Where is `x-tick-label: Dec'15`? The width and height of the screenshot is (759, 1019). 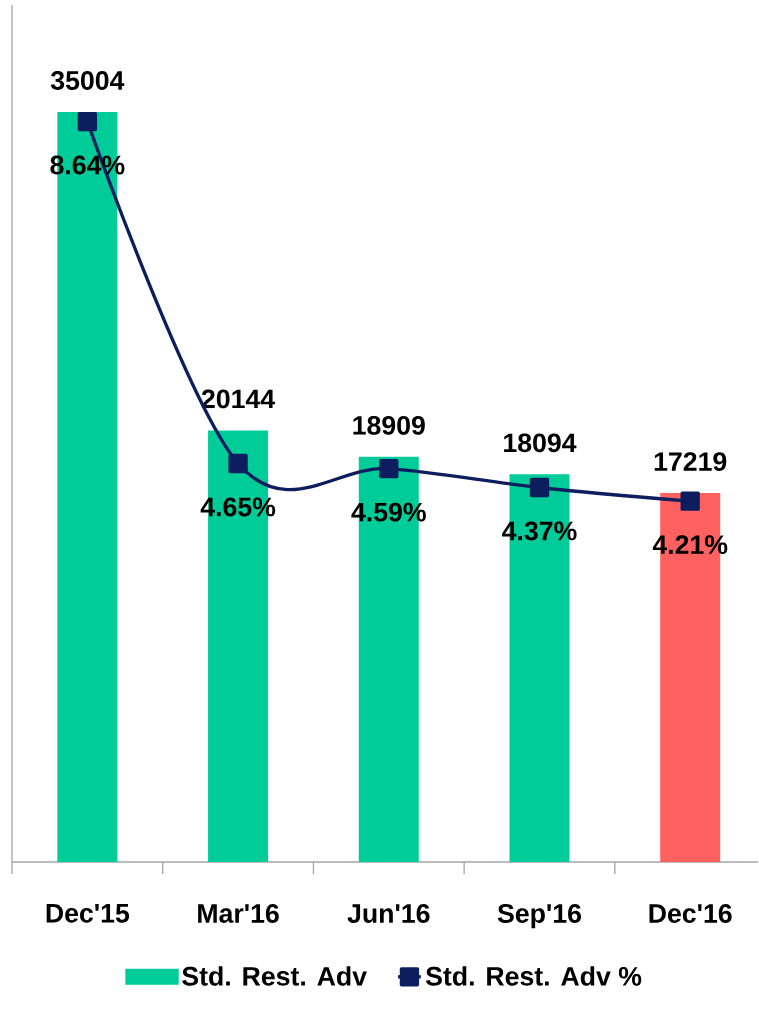
x-tick-label: Dec'15 is located at coordinates (88, 913).